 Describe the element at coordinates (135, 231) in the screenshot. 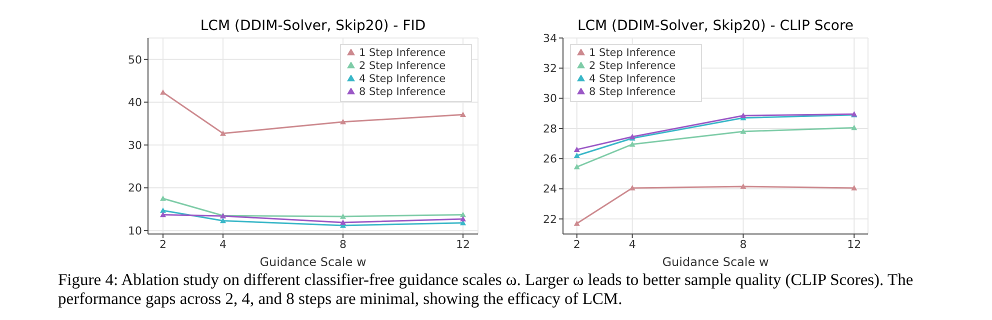

I see `y-tick-label: 10` at that location.